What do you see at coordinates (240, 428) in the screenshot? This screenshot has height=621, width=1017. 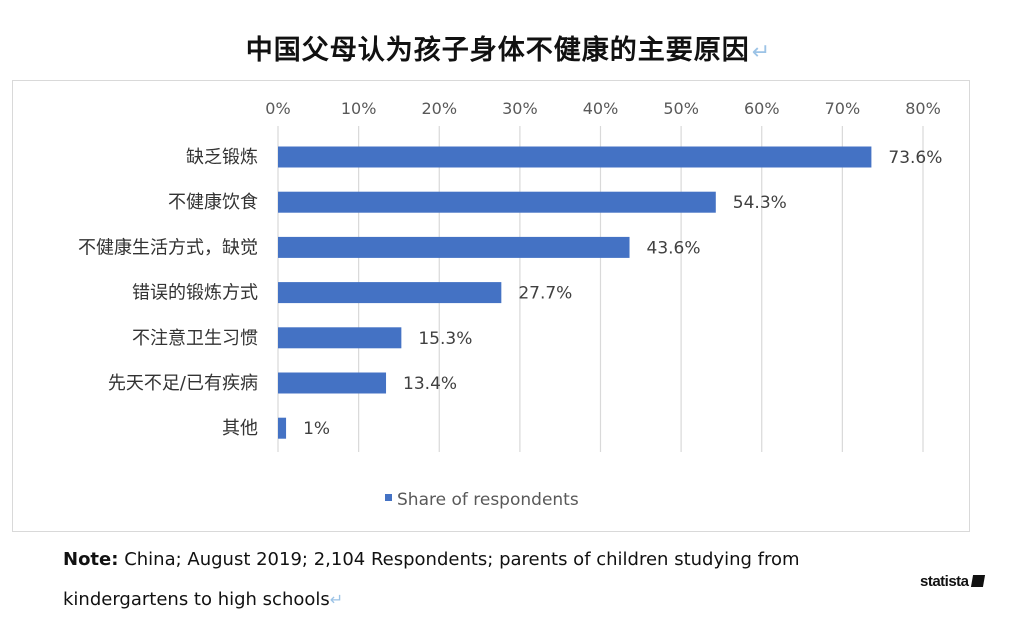 I see `category-label: 其他` at bounding box center [240, 428].